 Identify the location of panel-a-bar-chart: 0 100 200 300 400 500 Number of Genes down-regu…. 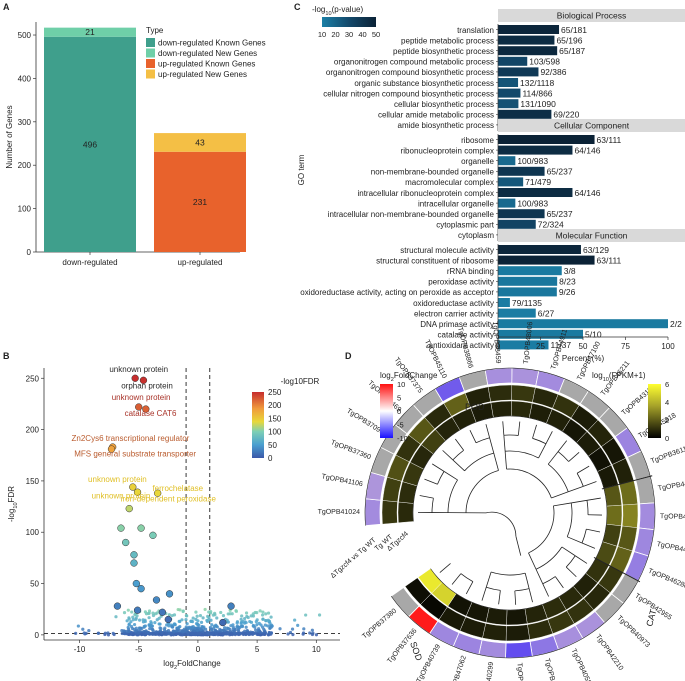
(135, 144).